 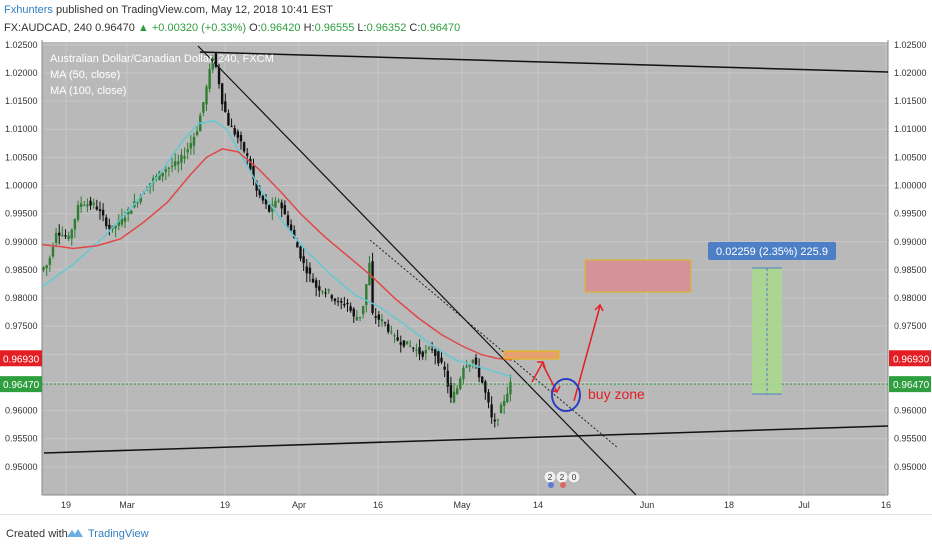 What do you see at coordinates (280, 28) in the screenshot?
I see `open-value: 0.96420` at bounding box center [280, 28].